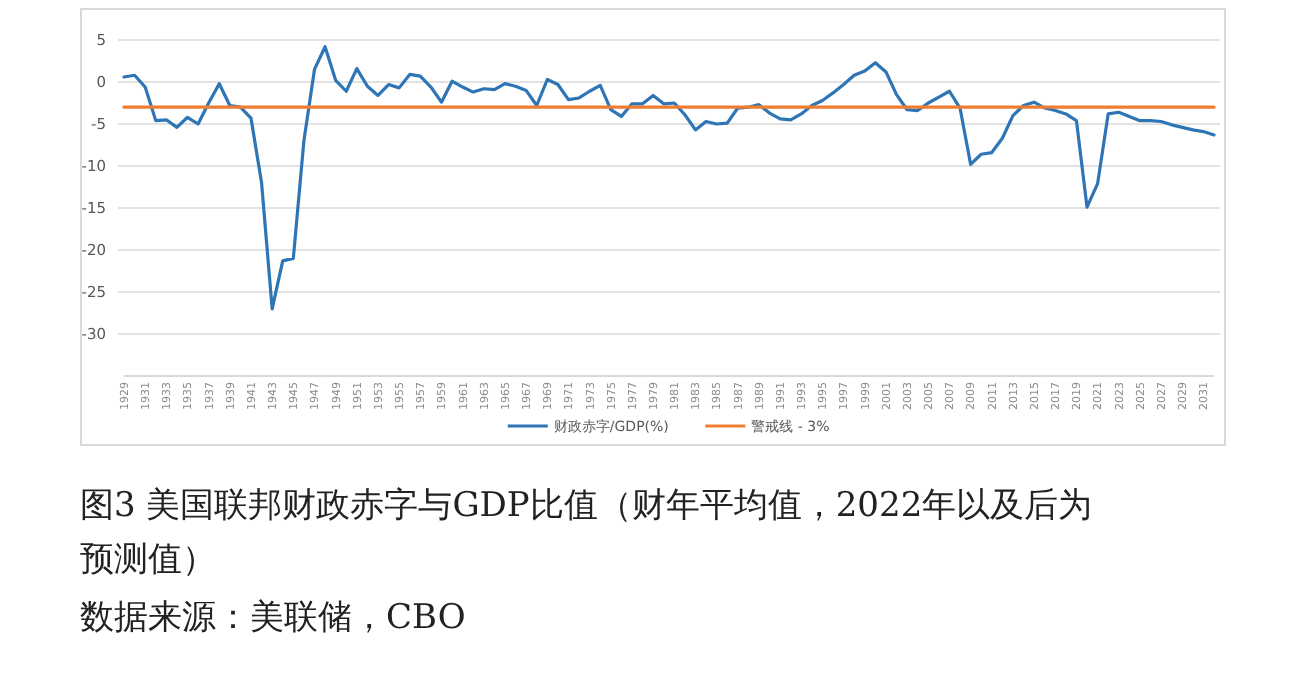  I want to click on source-note: 数据来源：美联储，CBO, so click(273, 618).